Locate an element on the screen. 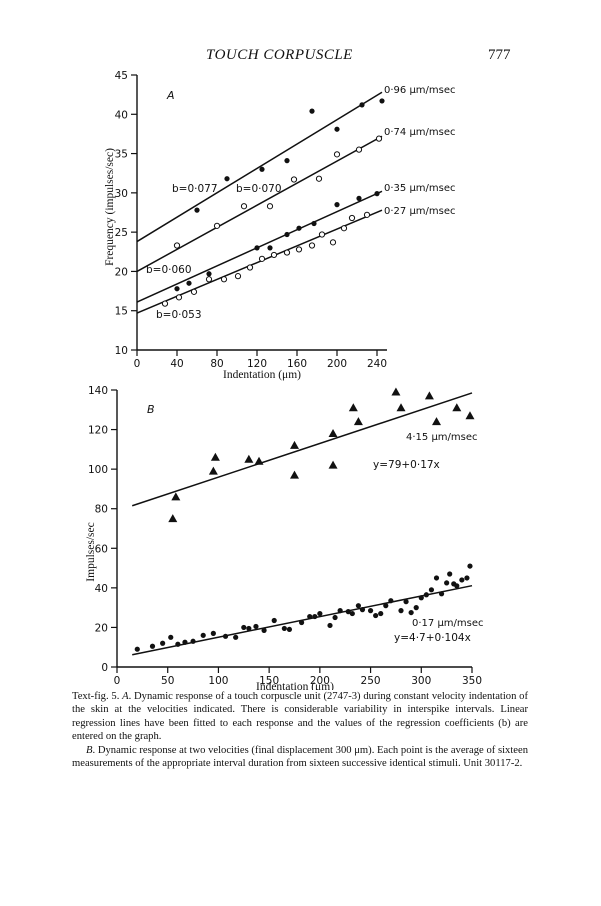 The image size is (601, 906). y-tick-label: 100 is located at coordinates (98, 470).